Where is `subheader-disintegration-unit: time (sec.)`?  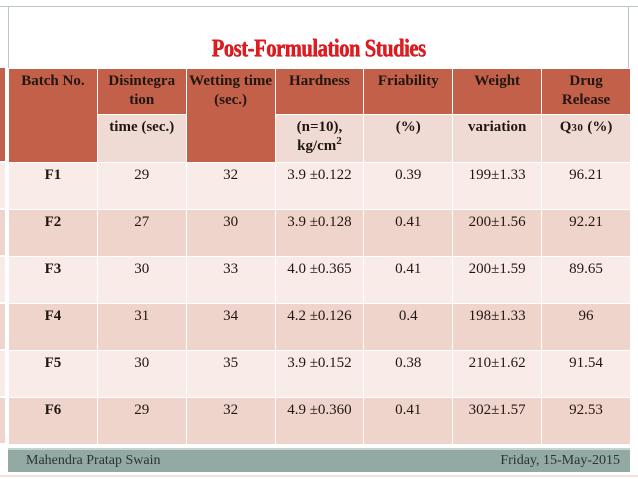
subheader-disintegration-unit: time (sec.) is located at coordinates (141, 138).